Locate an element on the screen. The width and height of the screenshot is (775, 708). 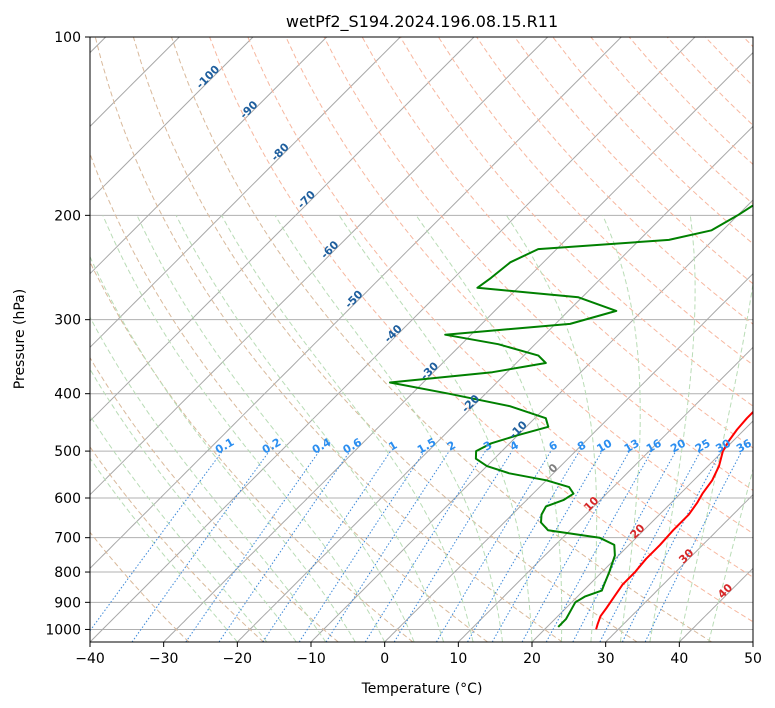
y-tick-label: 500 is located at coordinates (67, 452).